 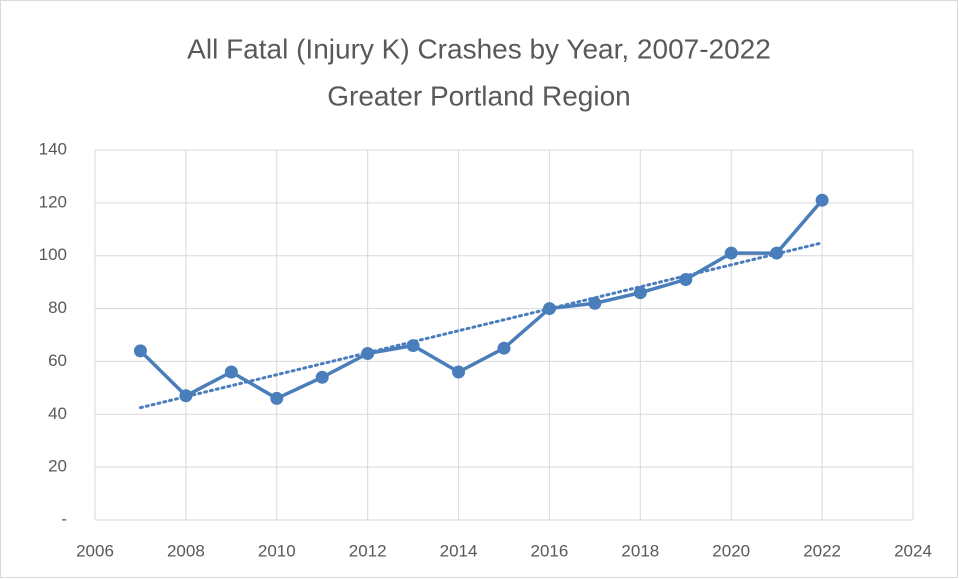 What do you see at coordinates (64, 518) in the screenshot?
I see `y-tick-label: -` at bounding box center [64, 518].